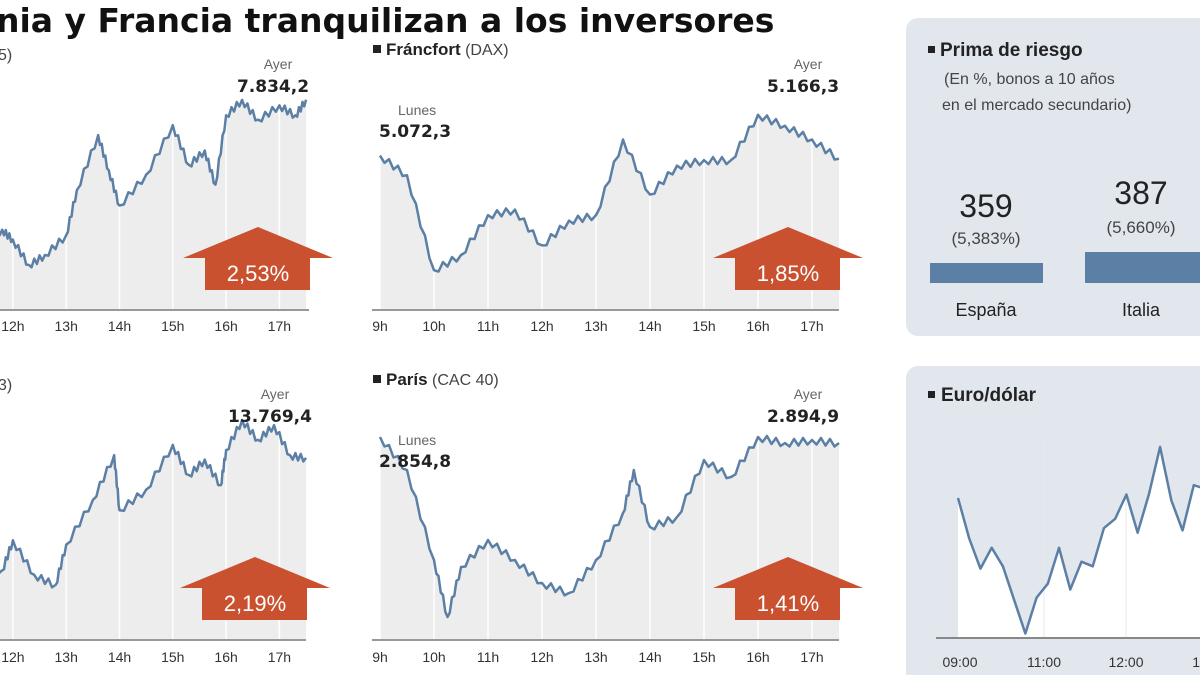  Describe the element at coordinates (1142, 267) in the screenshot. I see `bar-italy` at that location.